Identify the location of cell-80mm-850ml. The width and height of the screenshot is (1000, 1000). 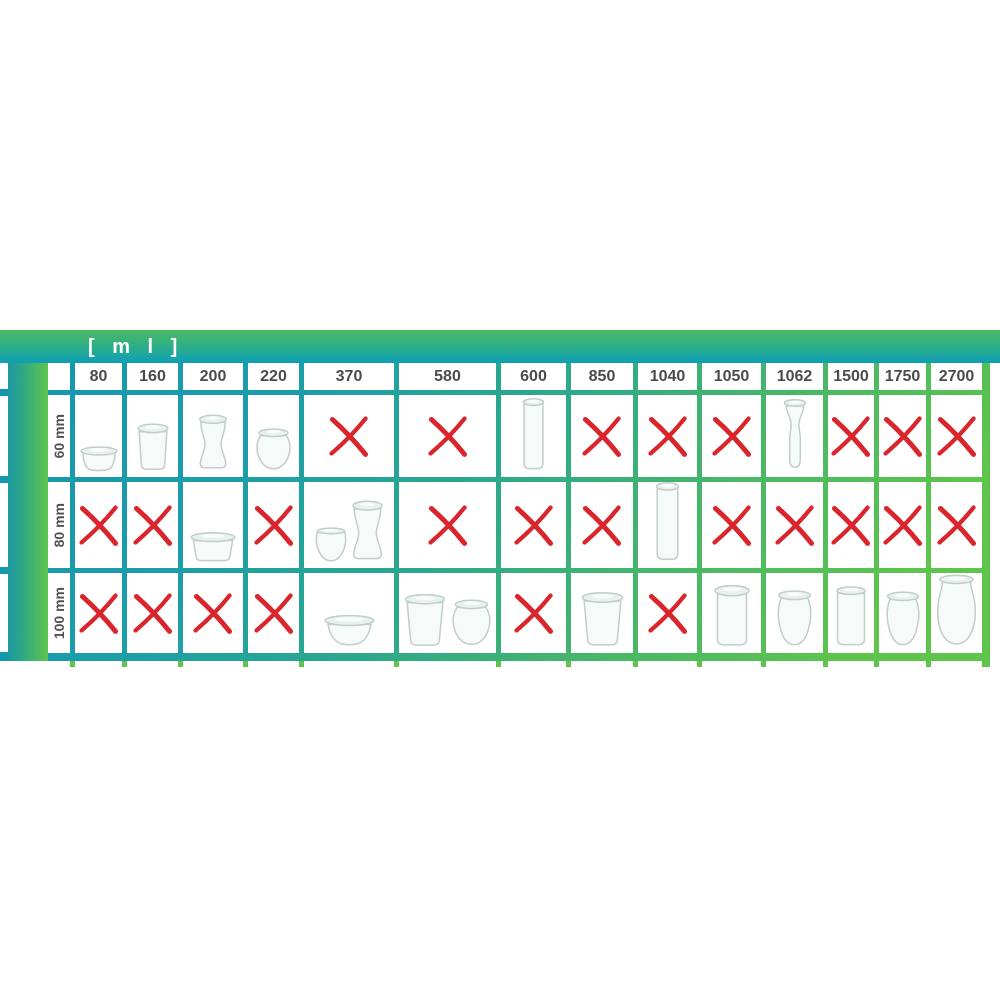
(602, 525).